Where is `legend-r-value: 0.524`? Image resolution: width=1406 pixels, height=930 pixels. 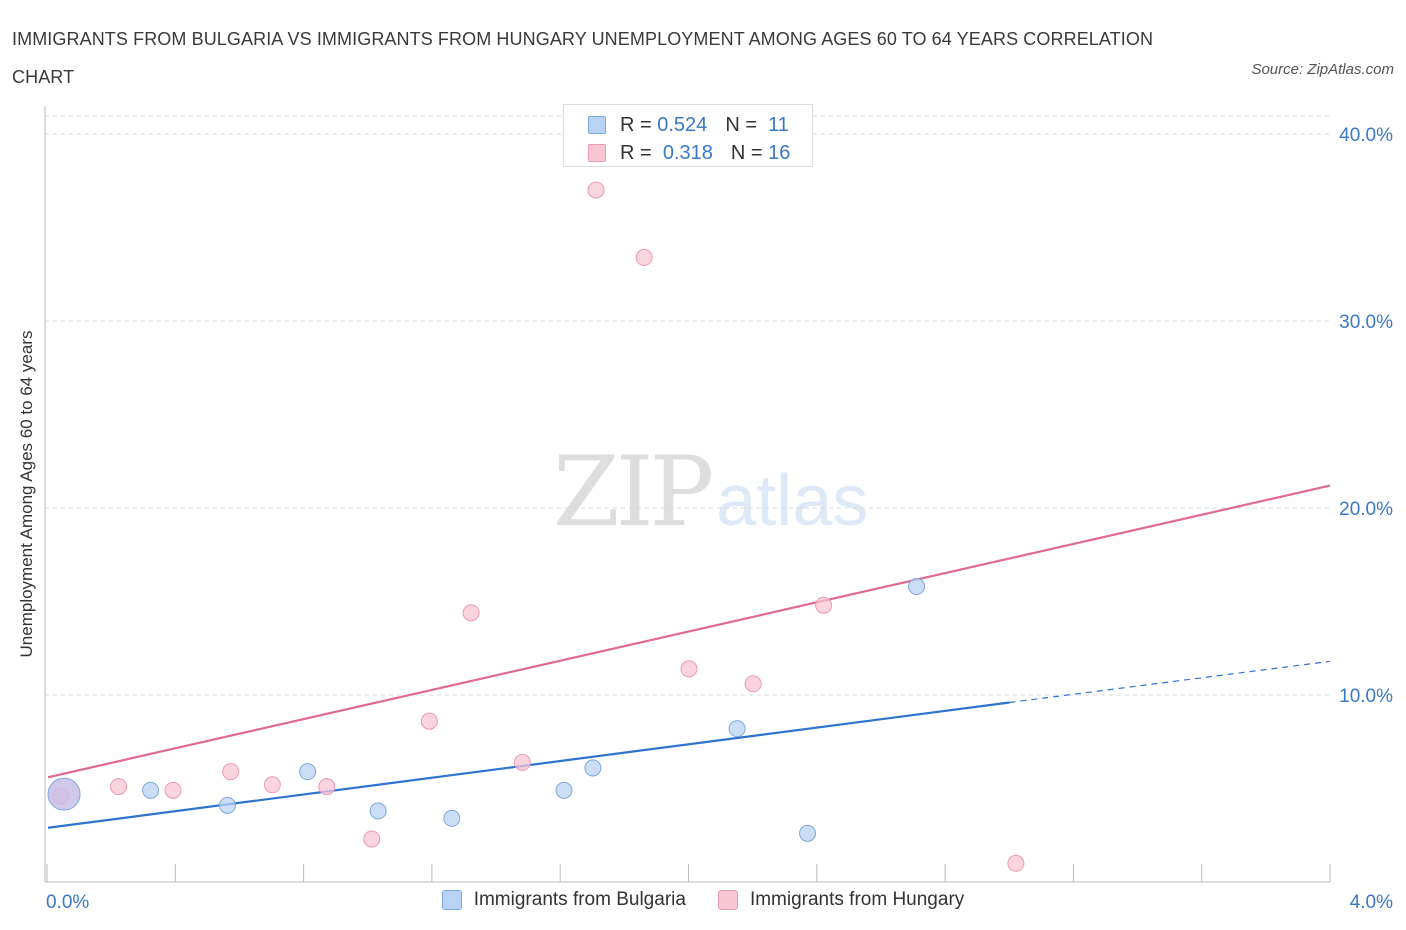 legend-r-value: 0.524 is located at coordinates (682, 124).